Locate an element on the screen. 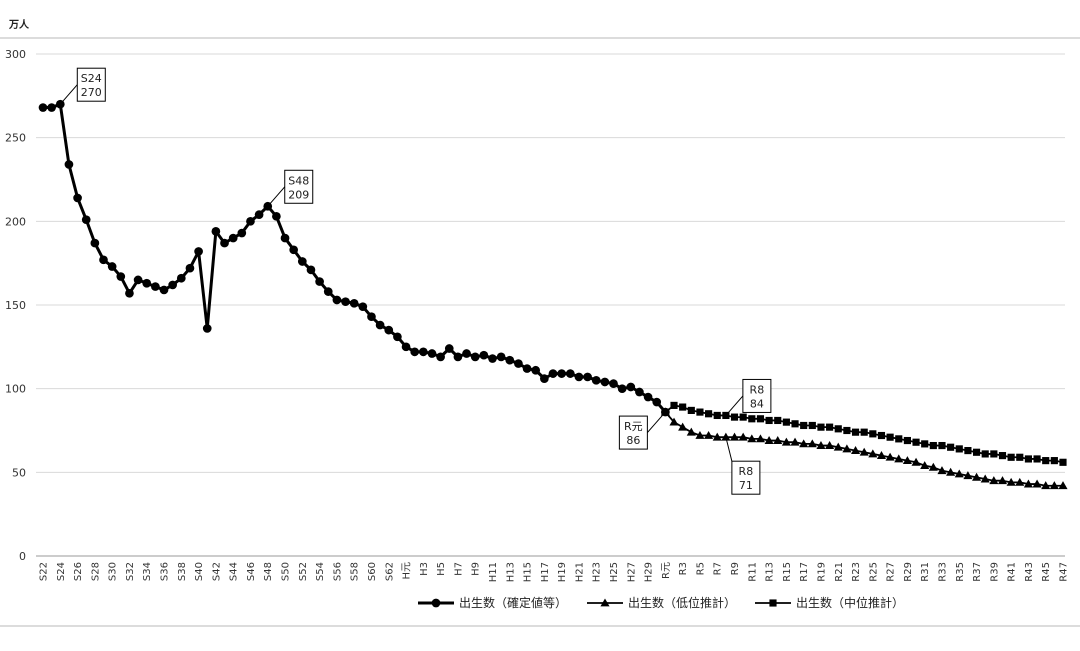 Image resolution: width=1080 pixels, height=651 pixels. x-tick-label: S24 is located at coordinates (61, 571).